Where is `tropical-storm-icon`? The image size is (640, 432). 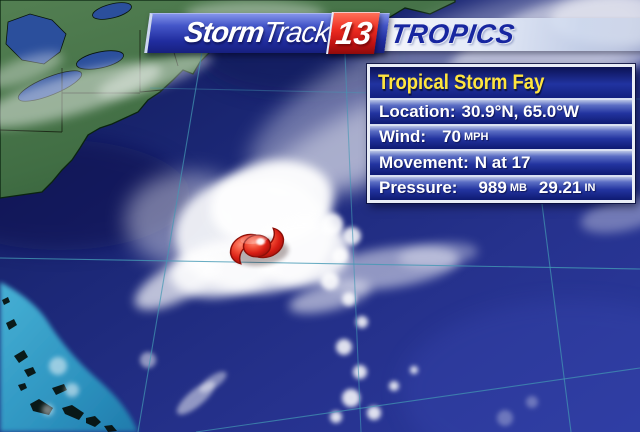 tropical-storm-icon is located at coordinates (259, 246).